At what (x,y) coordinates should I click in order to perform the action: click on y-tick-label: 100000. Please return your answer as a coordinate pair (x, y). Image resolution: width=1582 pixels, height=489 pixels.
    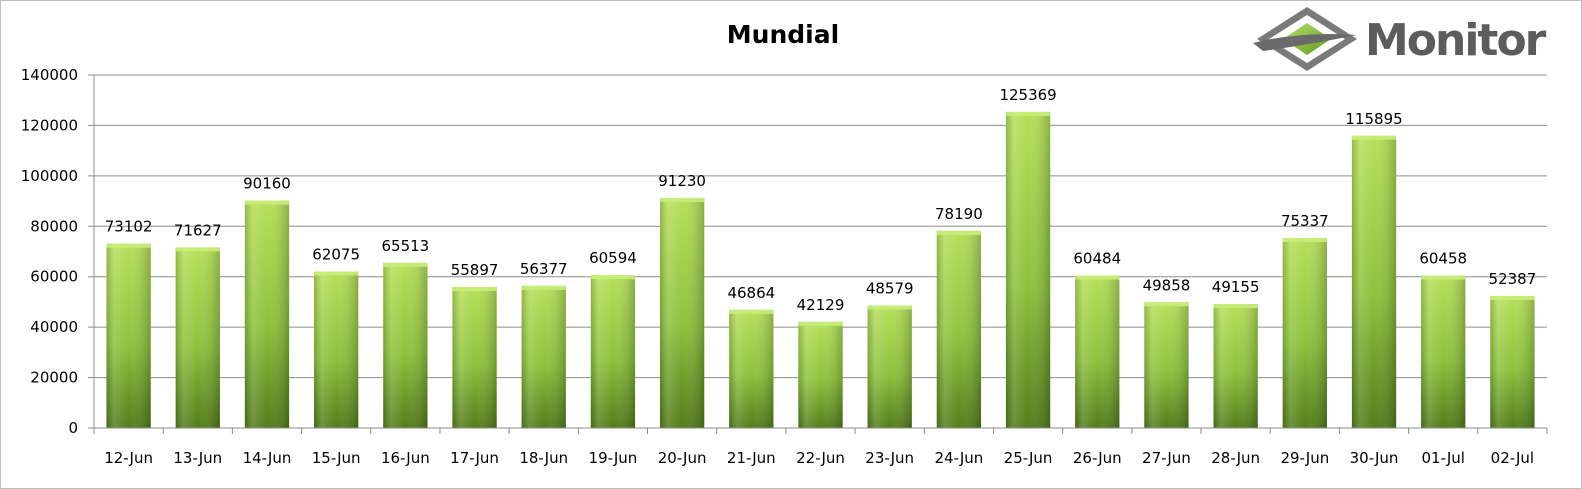
    Looking at the image, I should click on (49, 176).